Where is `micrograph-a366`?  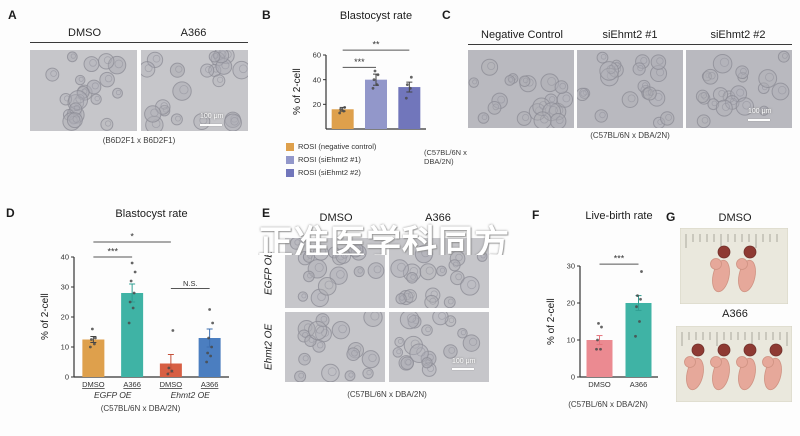
micrograph-a366 is located at coordinates (194, 91).